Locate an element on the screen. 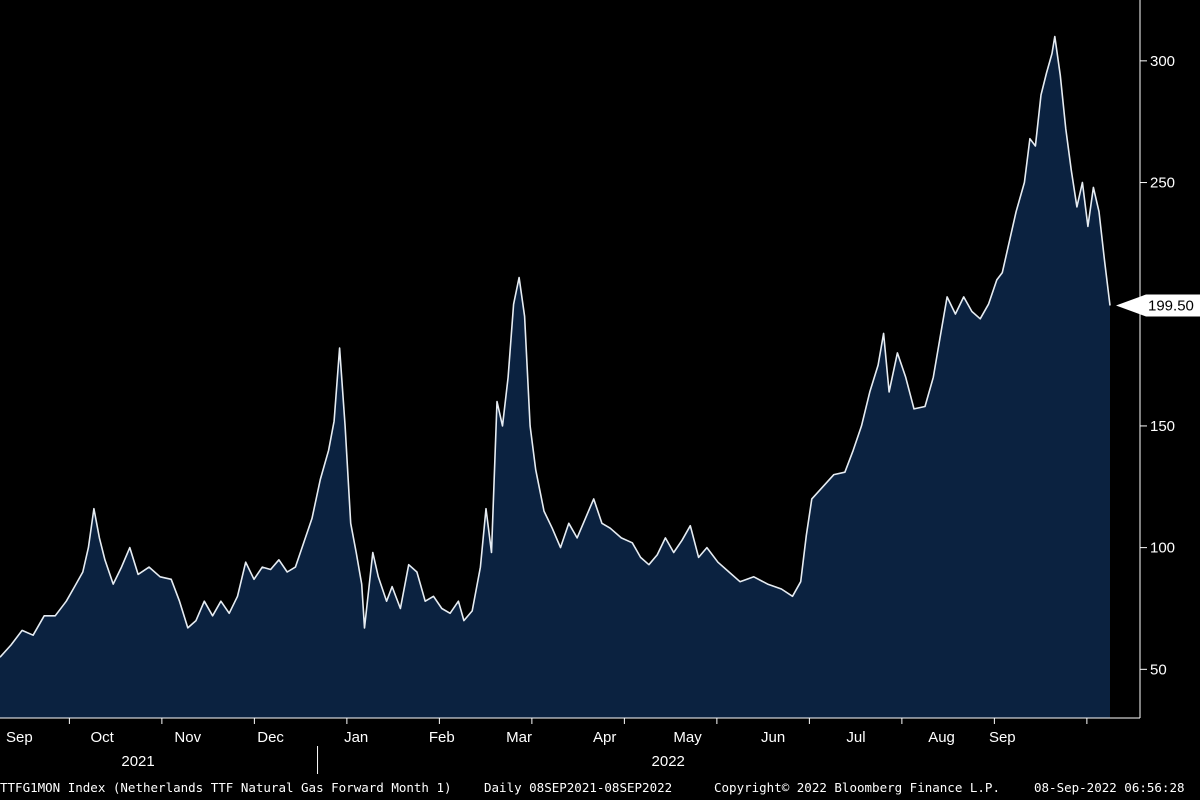 This screenshot has width=1200, height=800. x-tick-label: Jul is located at coordinates (855, 737).